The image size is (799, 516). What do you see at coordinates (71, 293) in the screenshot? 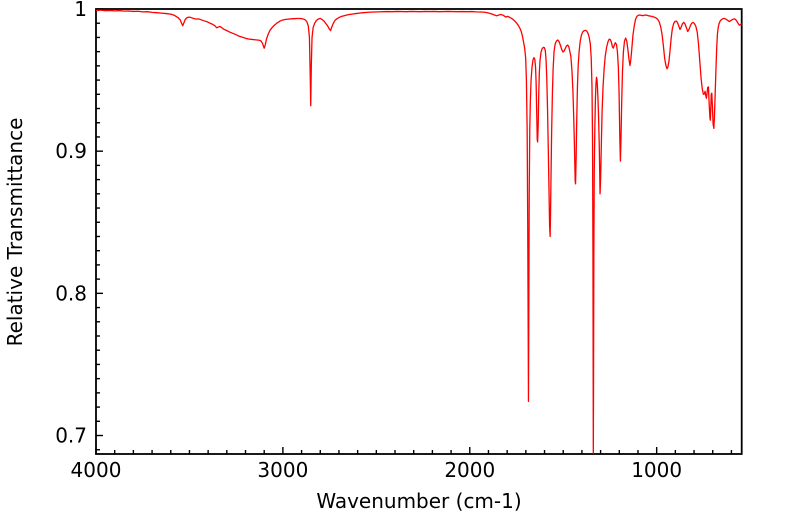
I see `y-tick-label: 0.8` at bounding box center [71, 293].